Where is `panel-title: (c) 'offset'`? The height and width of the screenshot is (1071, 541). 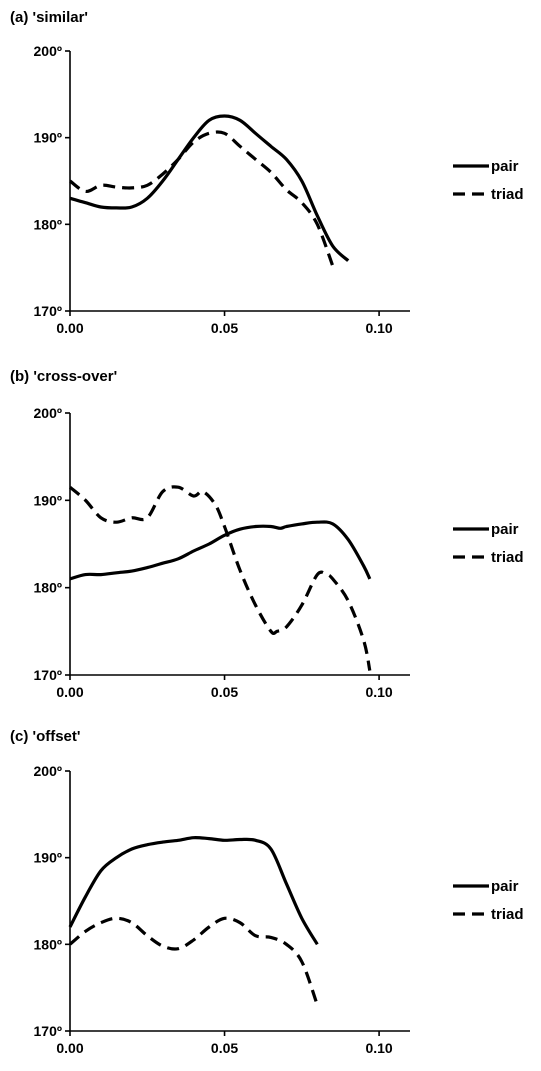
panel-title: (c) 'offset' is located at coordinates (45, 736).